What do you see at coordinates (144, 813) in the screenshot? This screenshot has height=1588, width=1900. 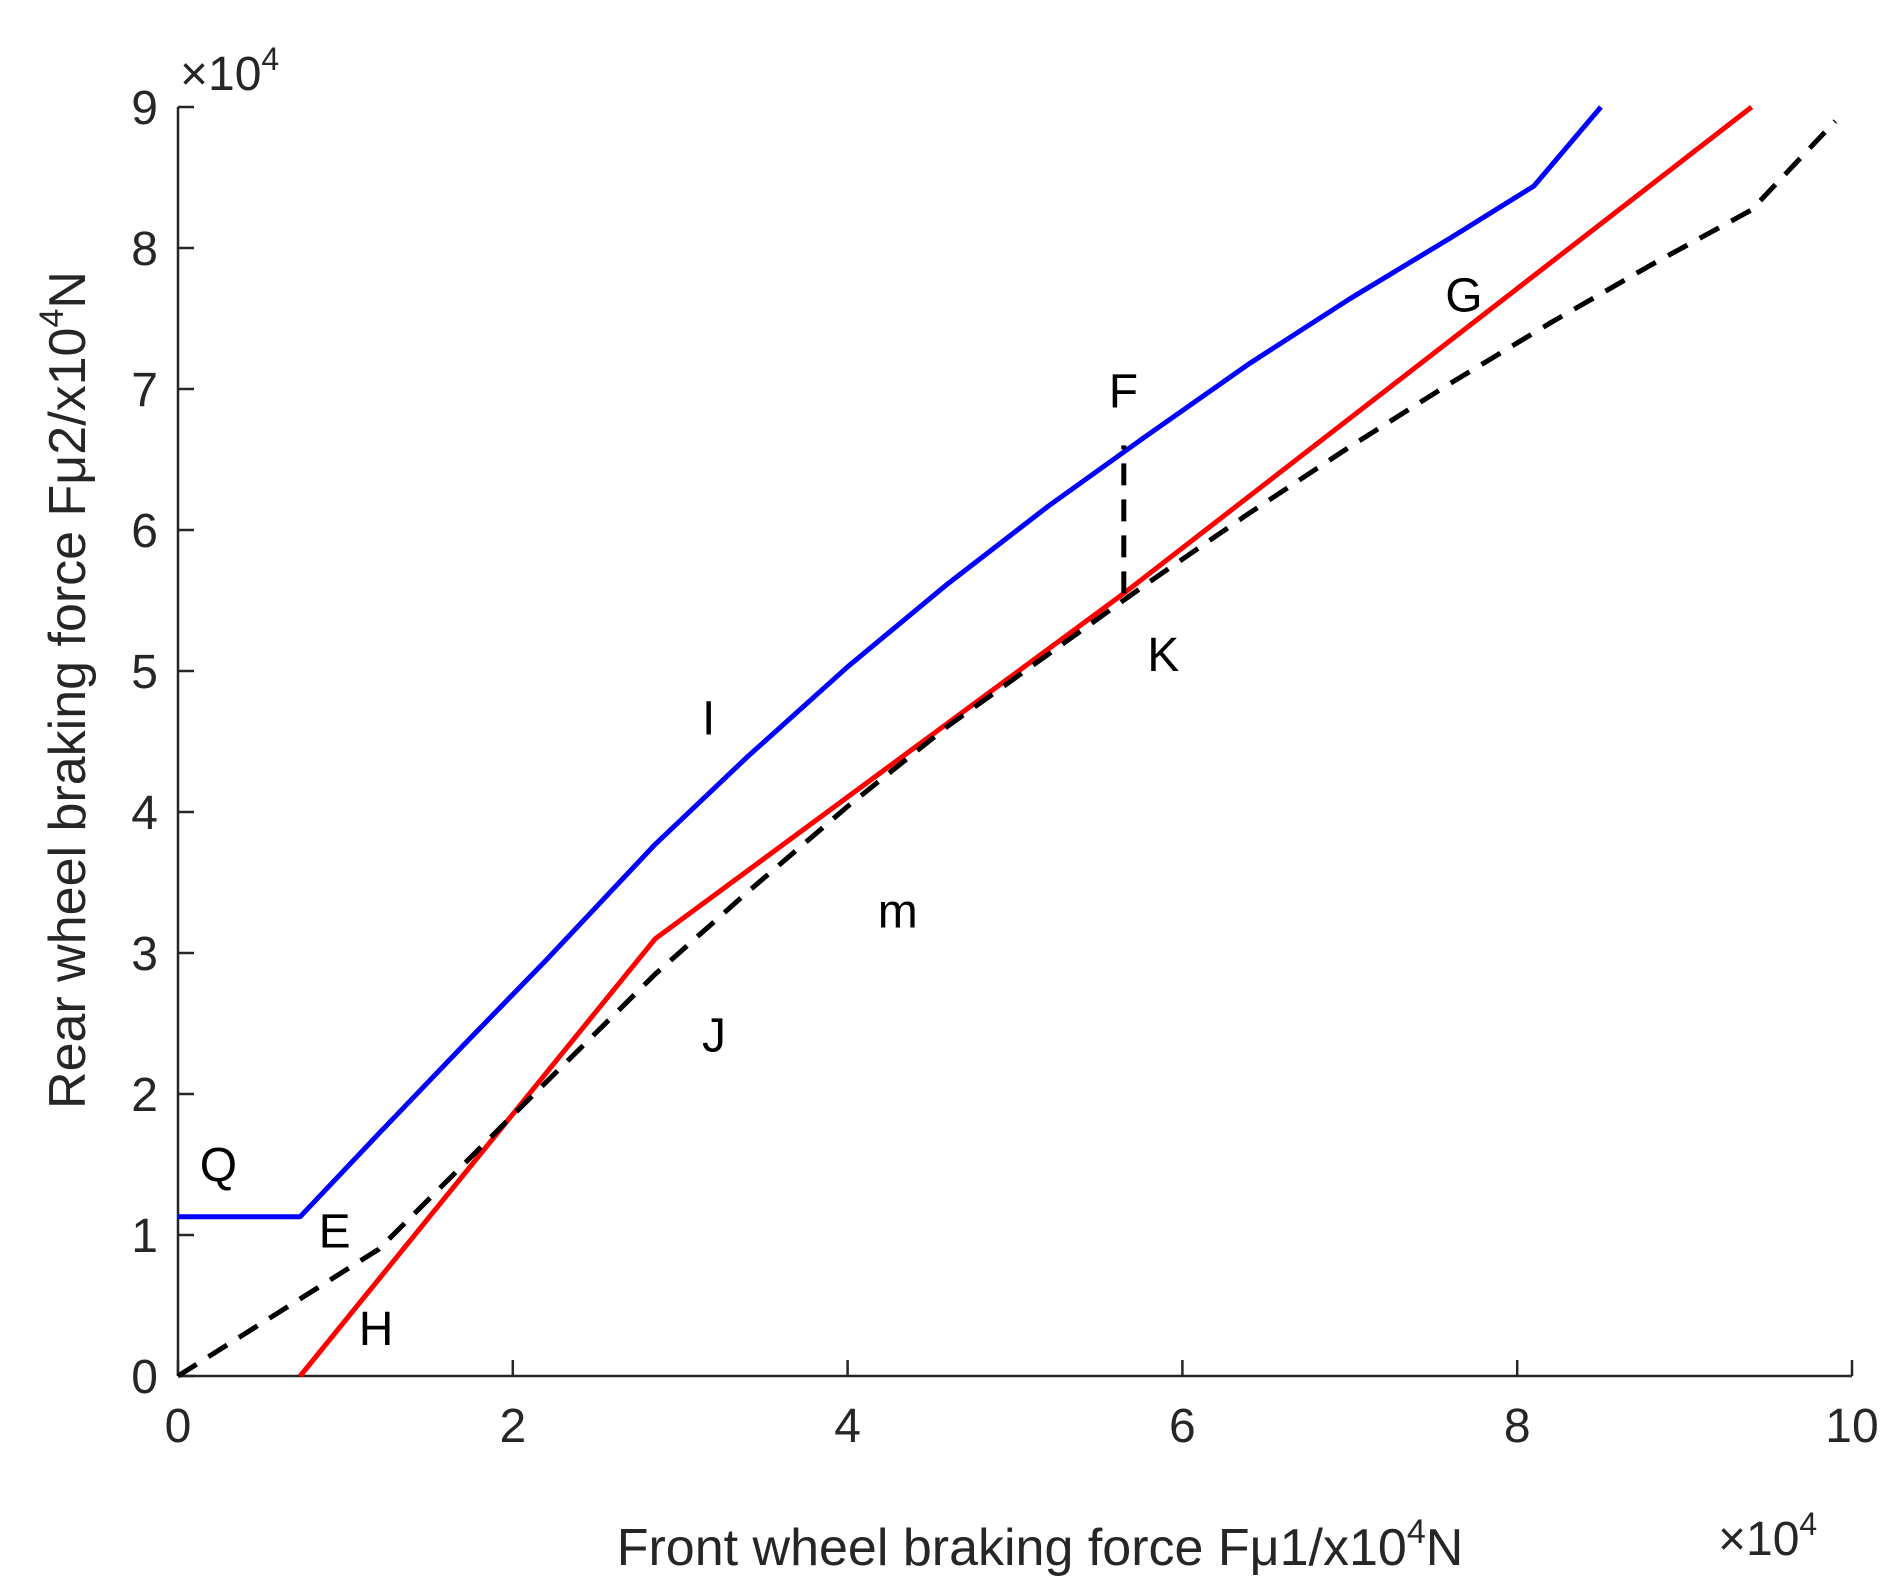 I see `y-tick-label: 4` at bounding box center [144, 813].